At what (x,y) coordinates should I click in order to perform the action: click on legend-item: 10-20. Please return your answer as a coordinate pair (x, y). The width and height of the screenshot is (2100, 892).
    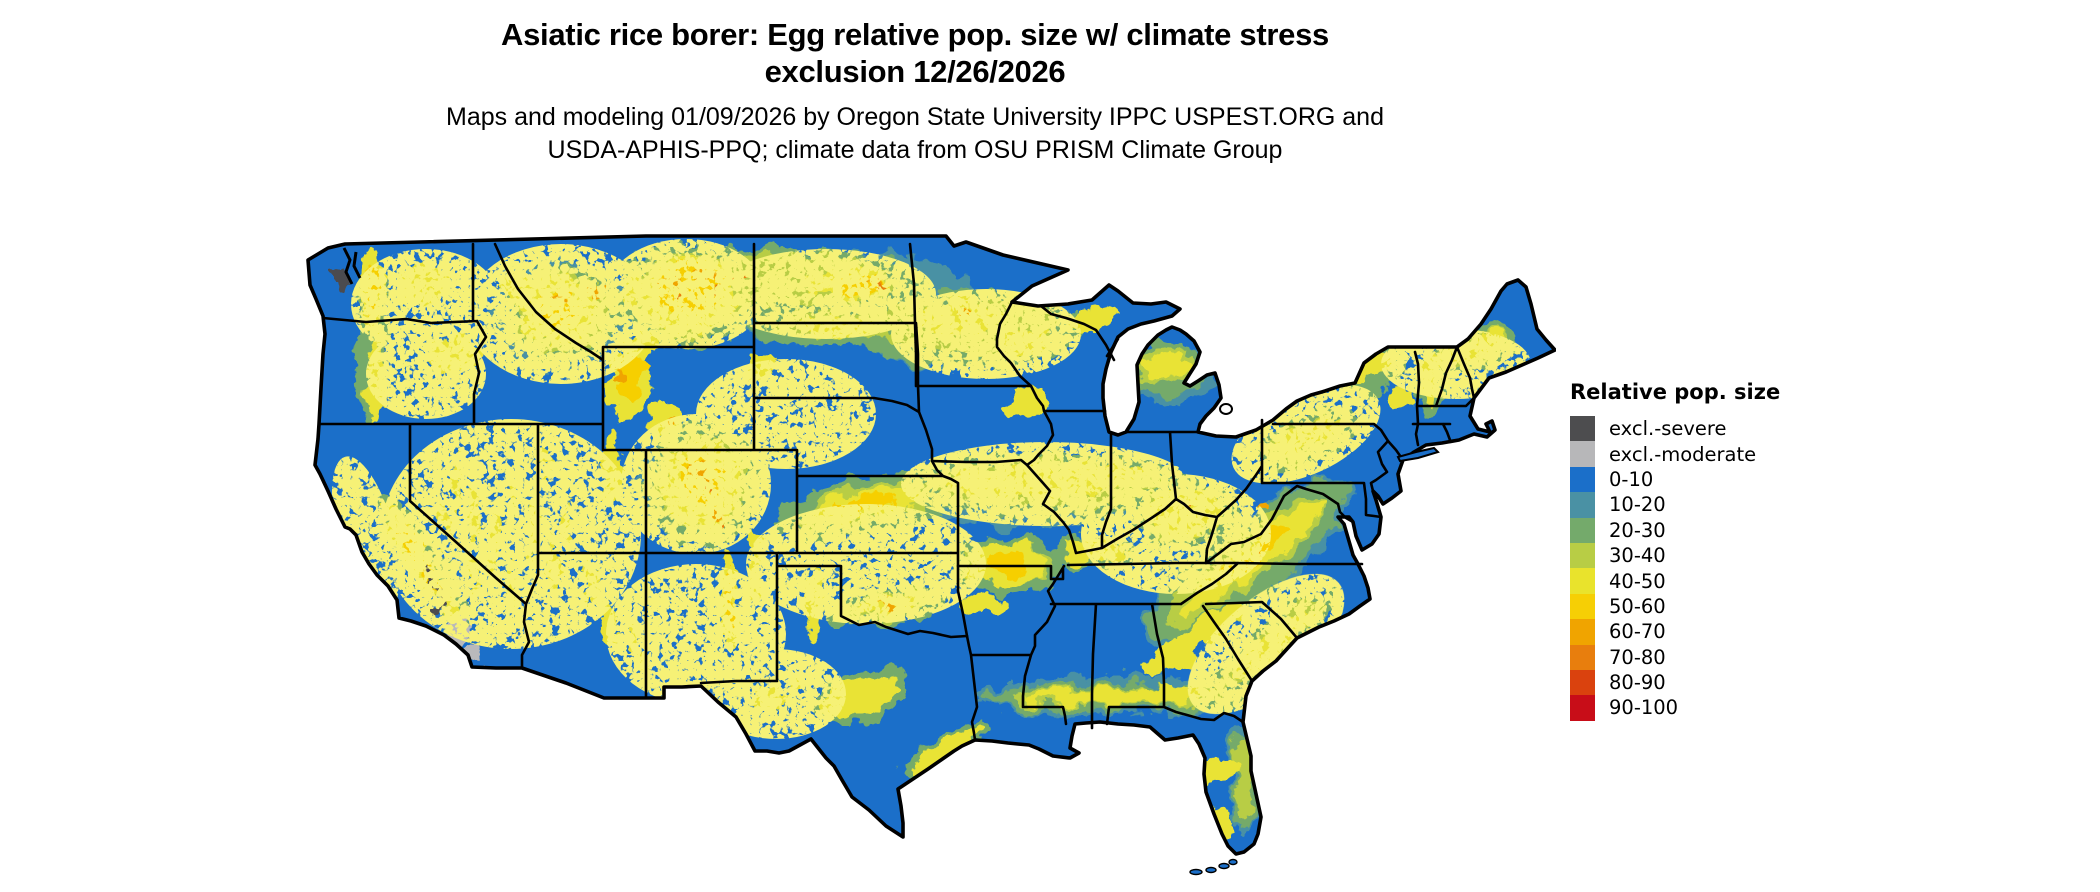
    Looking at the image, I should click on (1675, 505).